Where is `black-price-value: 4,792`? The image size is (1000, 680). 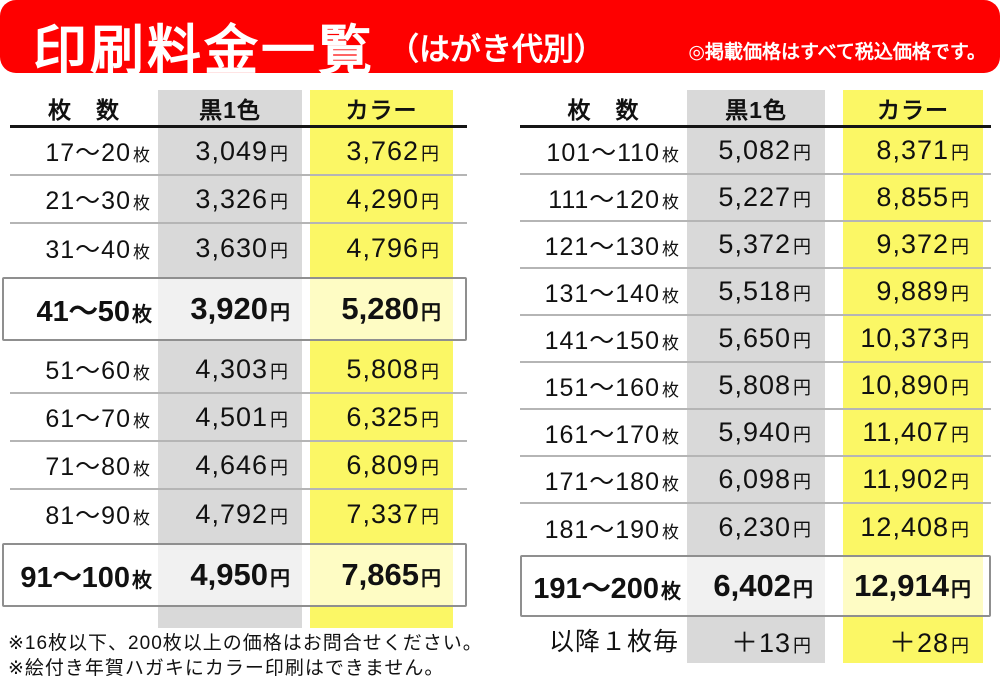 black-price-value: 4,792 is located at coordinates (231, 513).